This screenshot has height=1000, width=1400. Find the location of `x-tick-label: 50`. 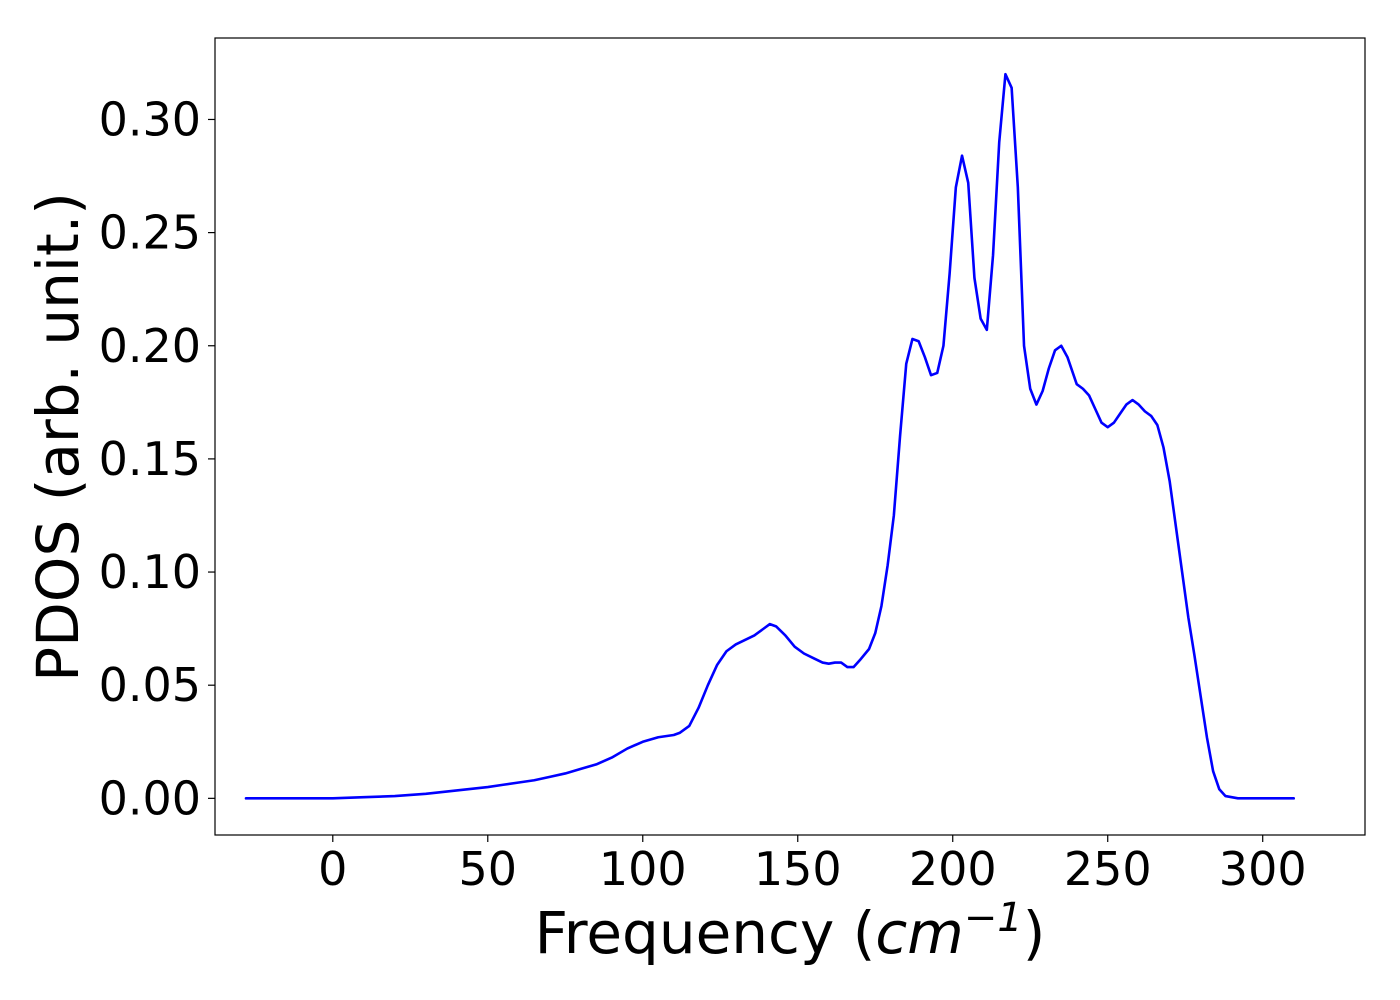

x-tick-label: 50 is located at coordinates (488, 869).